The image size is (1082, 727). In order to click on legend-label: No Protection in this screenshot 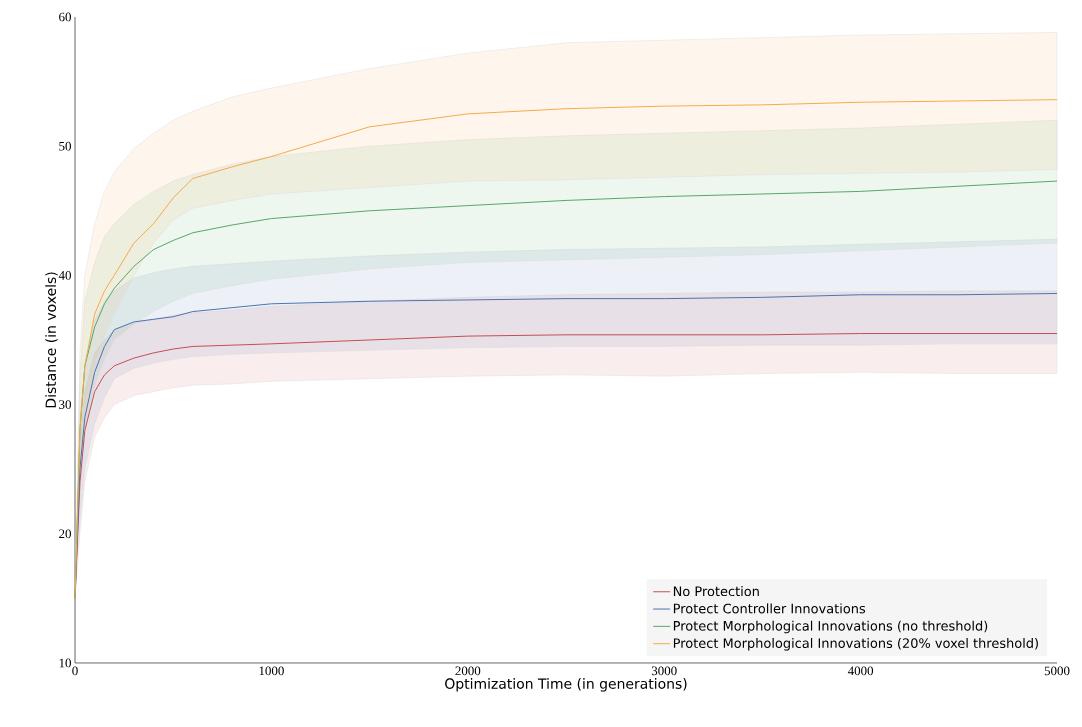, I will do `click(716, 591)`.